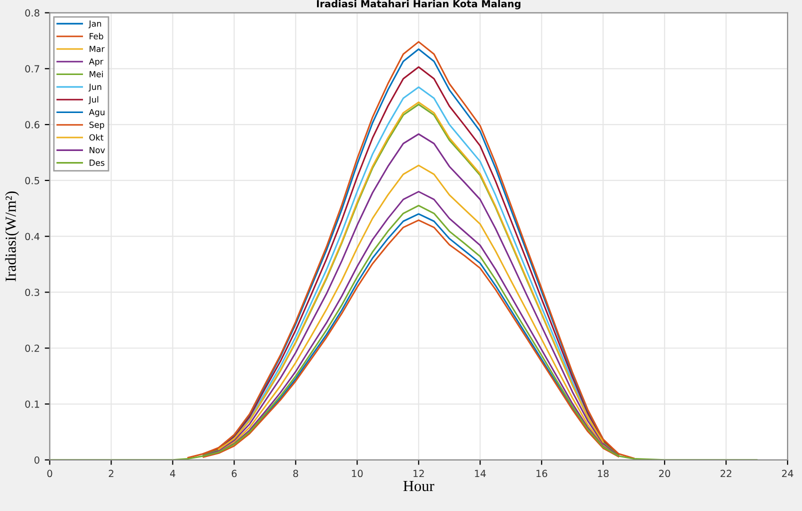 The width and height of the screenshot is (802, 511). What do you see at coordinates (111, 474) in the screenshot?
I see `x-tick-label: 2` at bounding box center [111, 474].